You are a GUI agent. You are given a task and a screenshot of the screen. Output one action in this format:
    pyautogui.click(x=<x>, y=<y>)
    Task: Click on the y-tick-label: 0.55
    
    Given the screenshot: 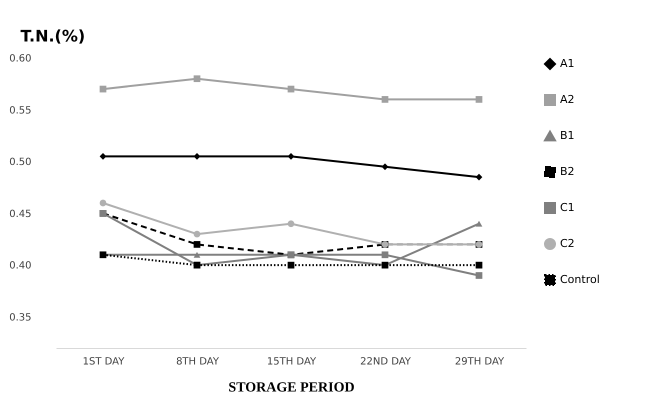 What is the action you would take?
    pyautogui.click(x=20, y=110)
    